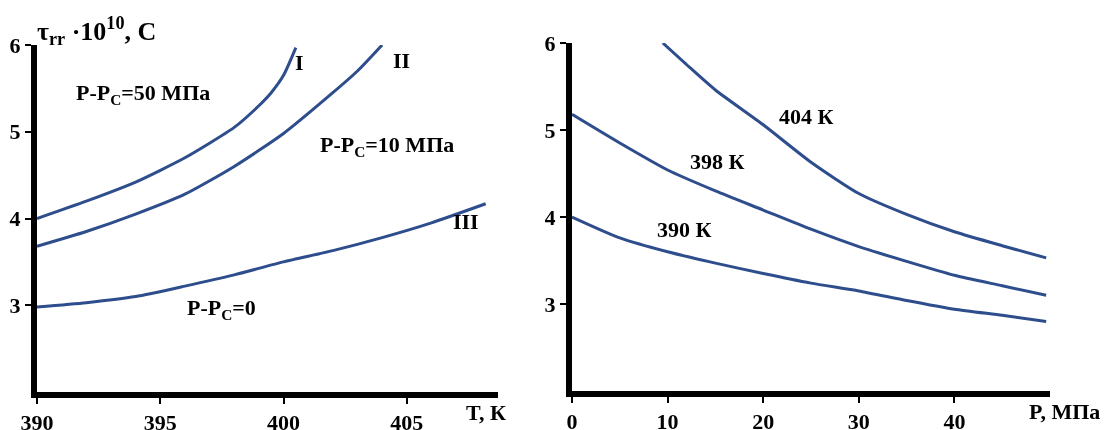  I want to click on x-axis-title: T, К, so click(486, 412).